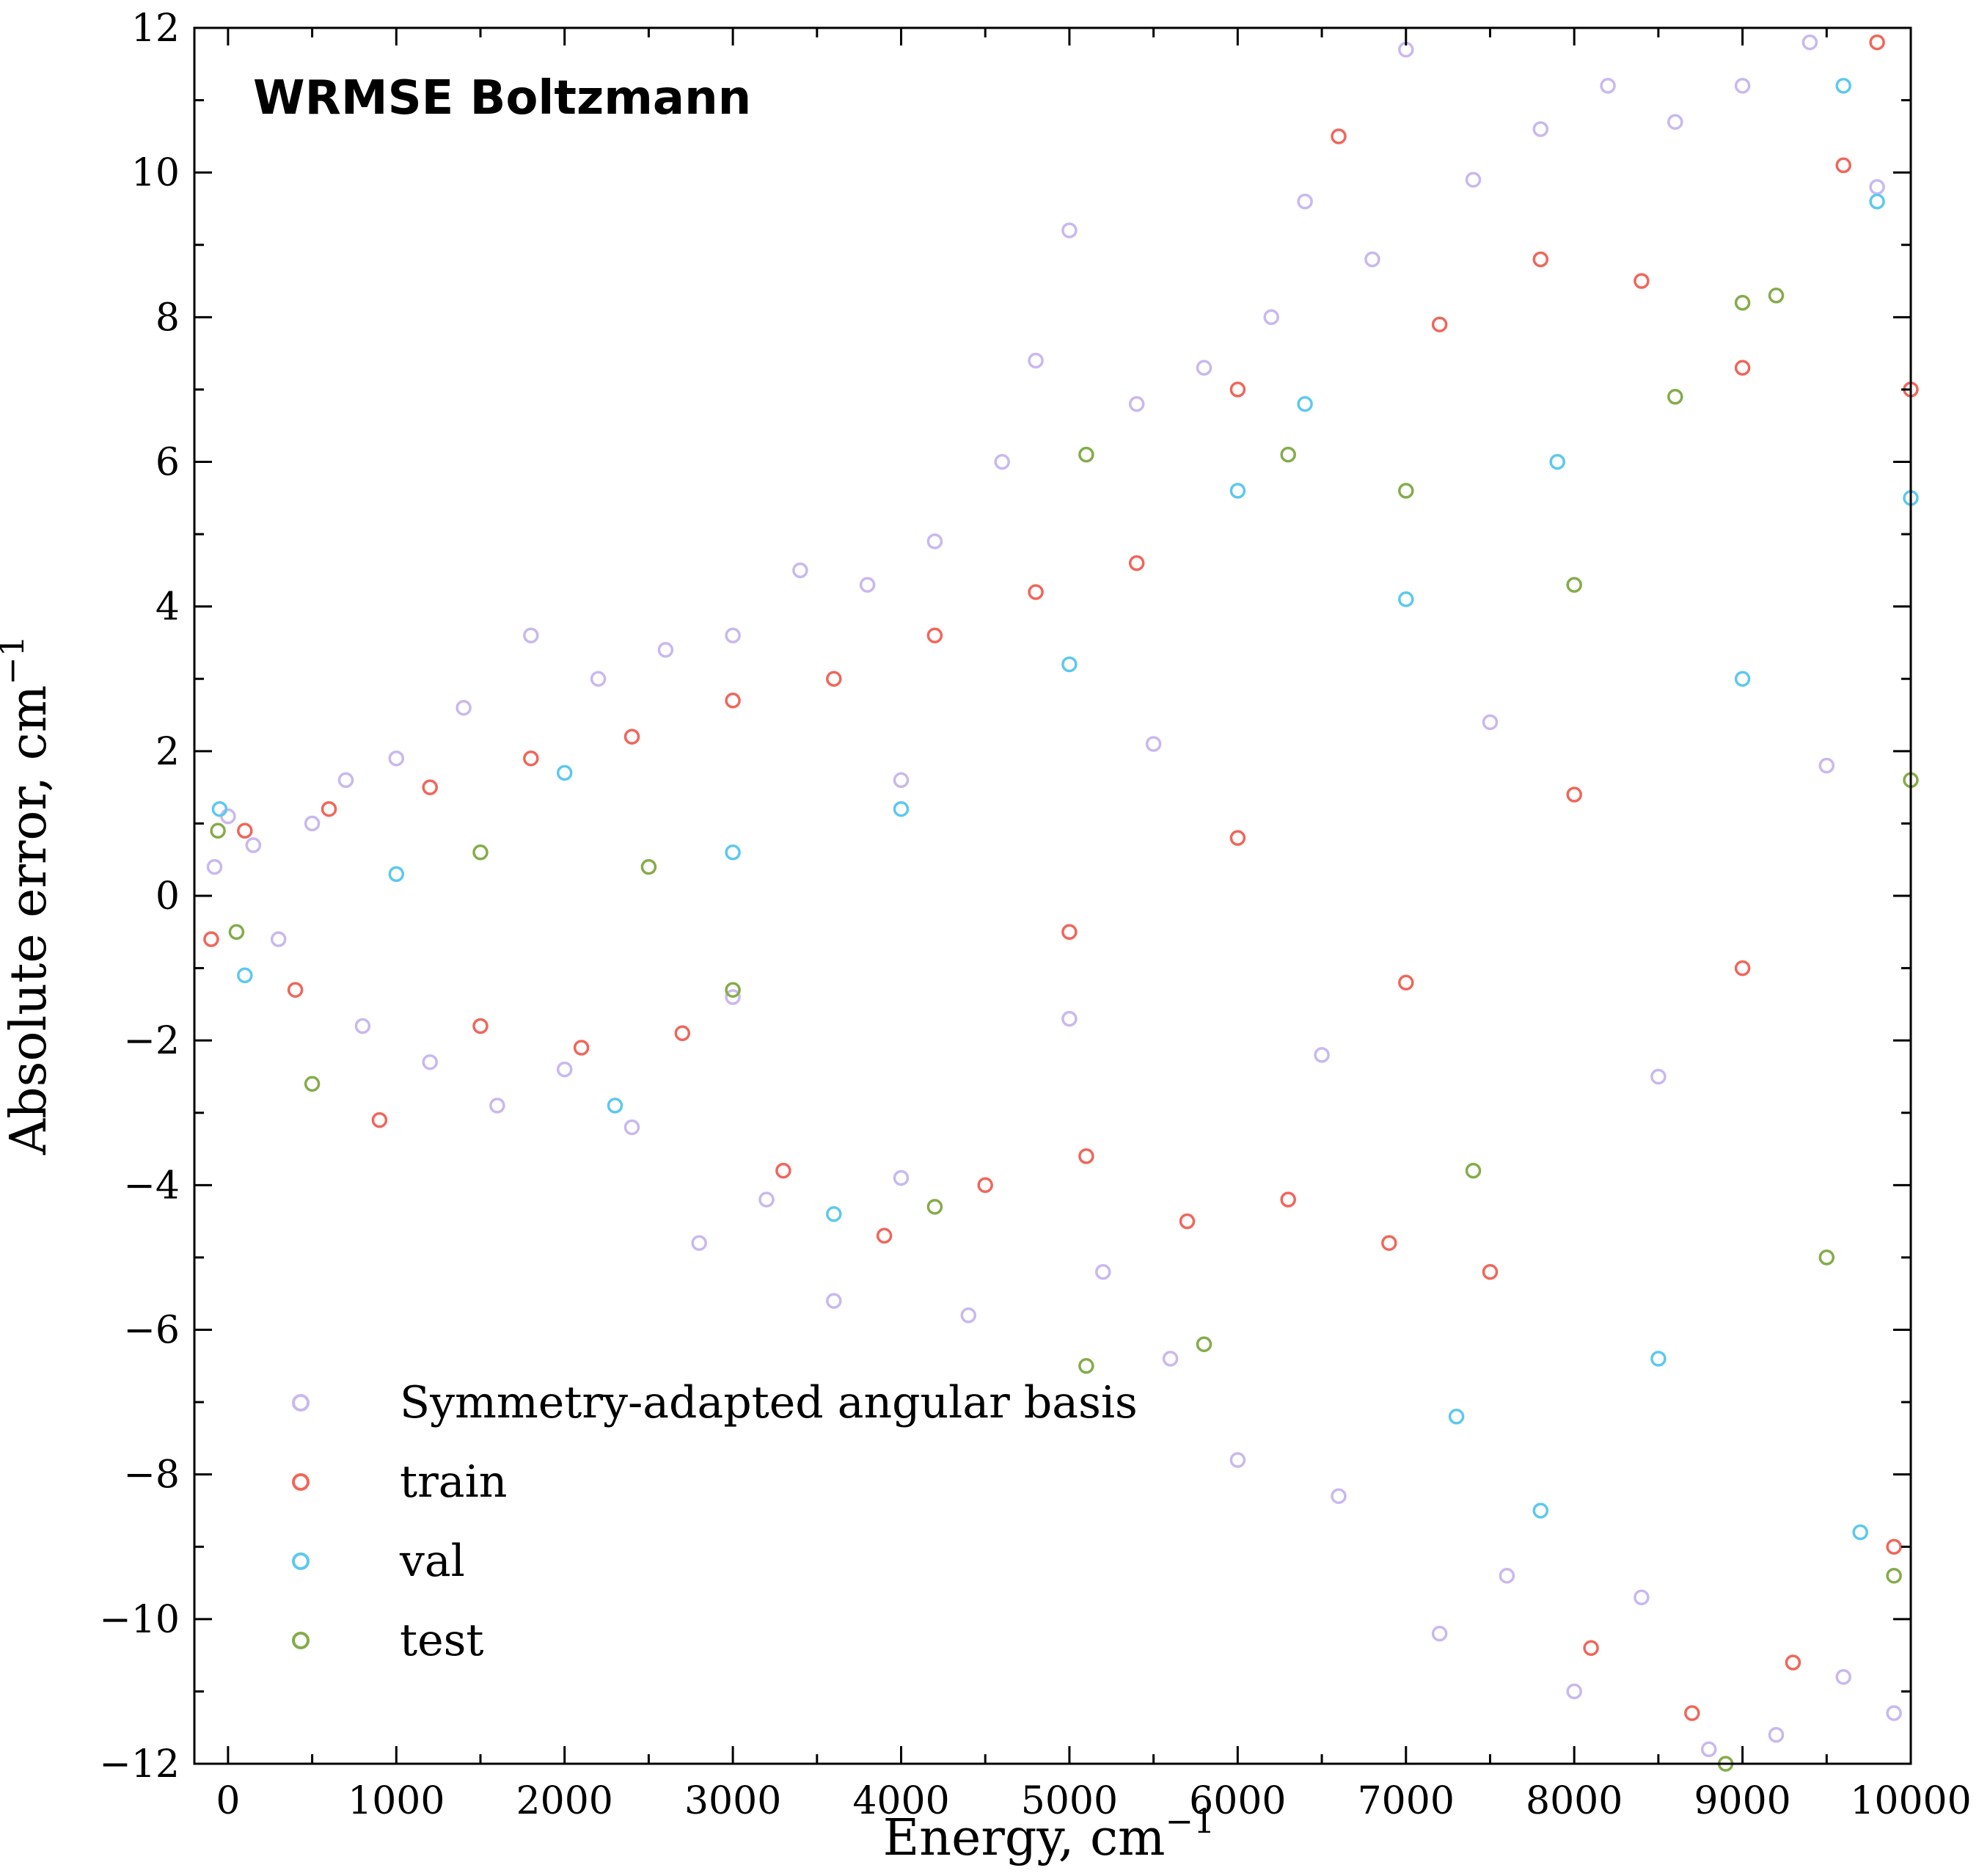 This screenshot has width=1979, height=1876. I want to click on y-tick-label: 6, so click(168, 463).